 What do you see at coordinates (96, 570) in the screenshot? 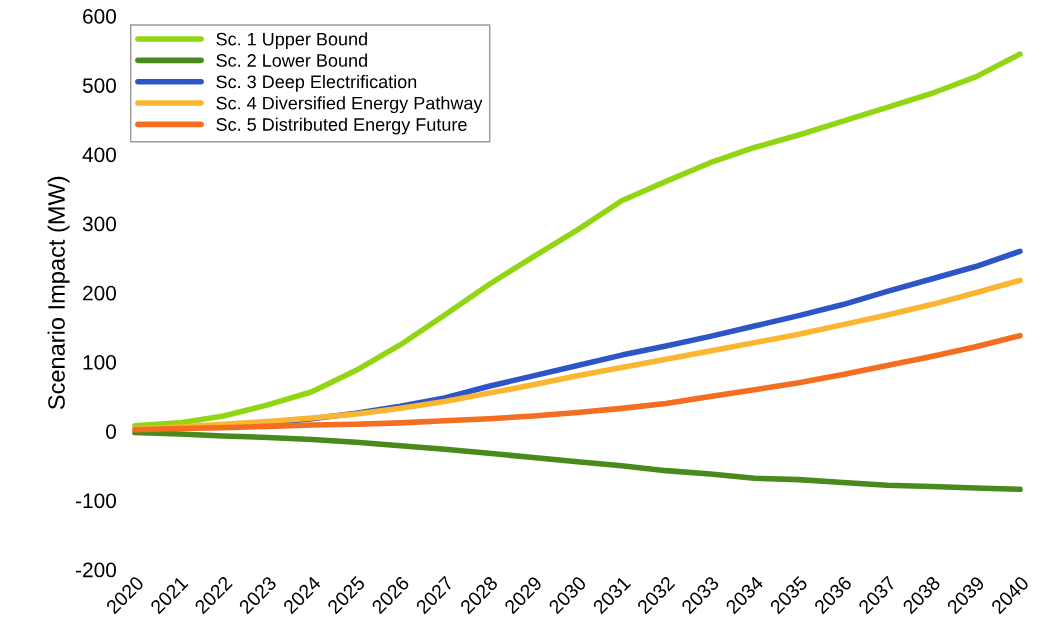
I see `y-tick-label: -200` at bounding box center [96, 570].